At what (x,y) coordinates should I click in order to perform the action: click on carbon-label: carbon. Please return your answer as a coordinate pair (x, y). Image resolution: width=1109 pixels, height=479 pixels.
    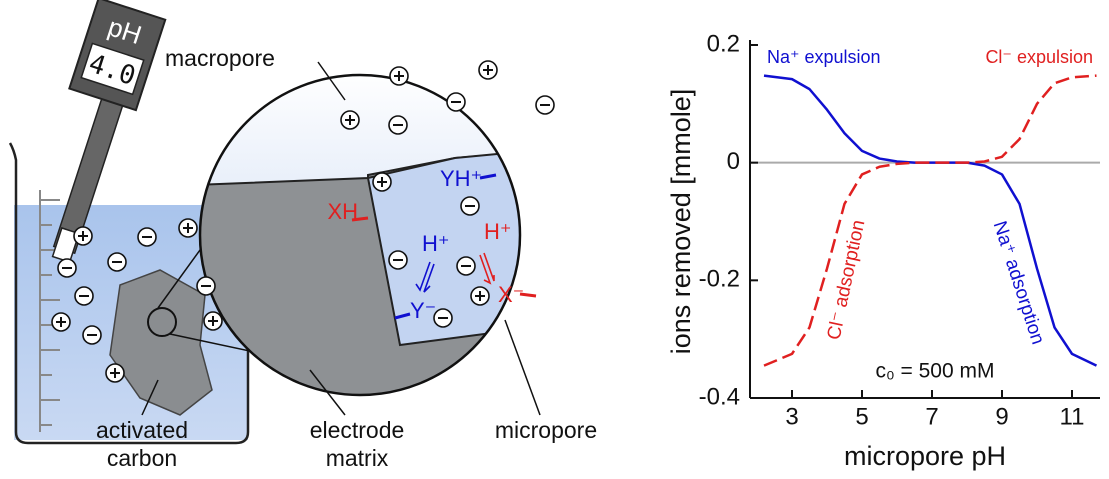
    Looking at the image, I should click on (142, 458).